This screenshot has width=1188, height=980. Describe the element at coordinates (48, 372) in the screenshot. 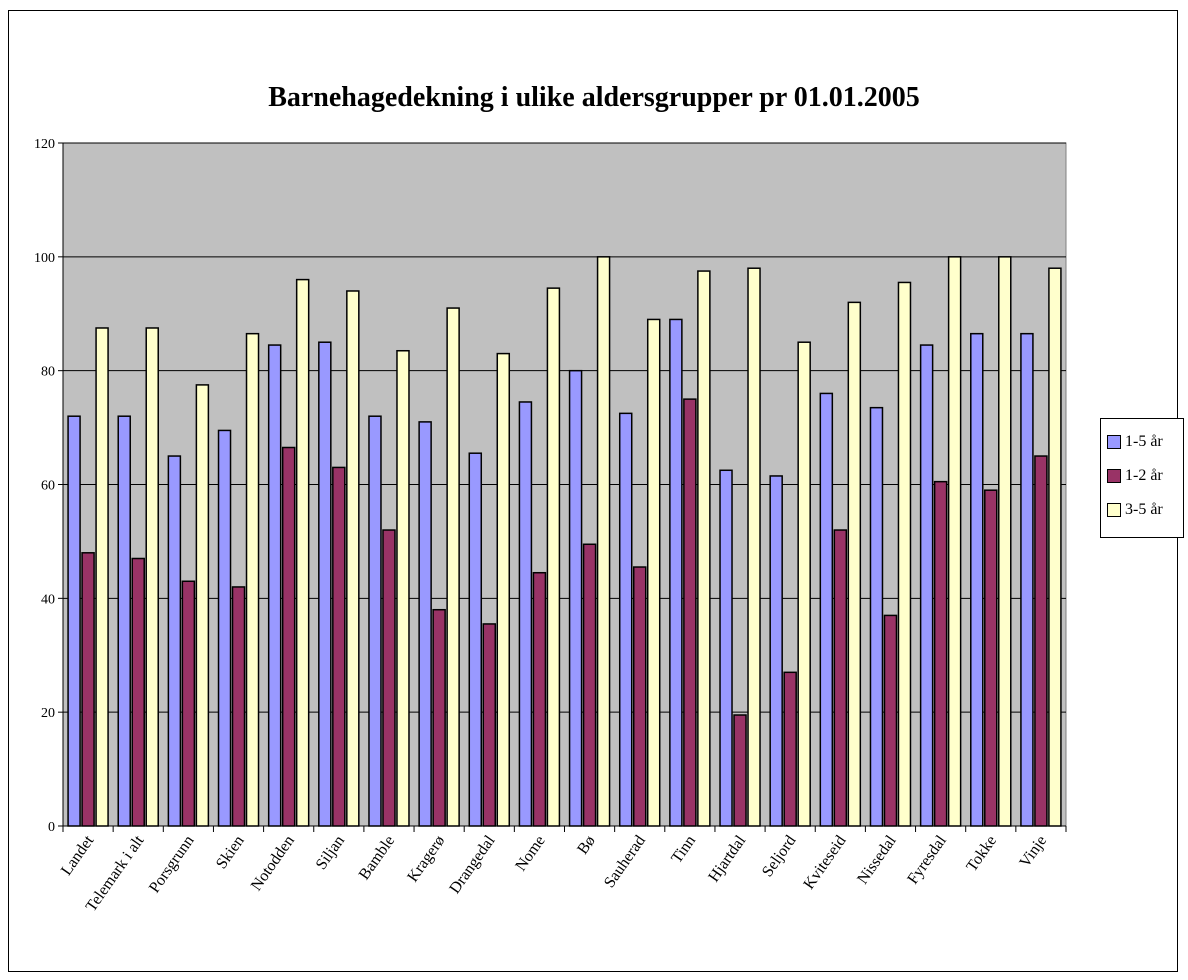

I see `y-tick-label: 80` at that location.